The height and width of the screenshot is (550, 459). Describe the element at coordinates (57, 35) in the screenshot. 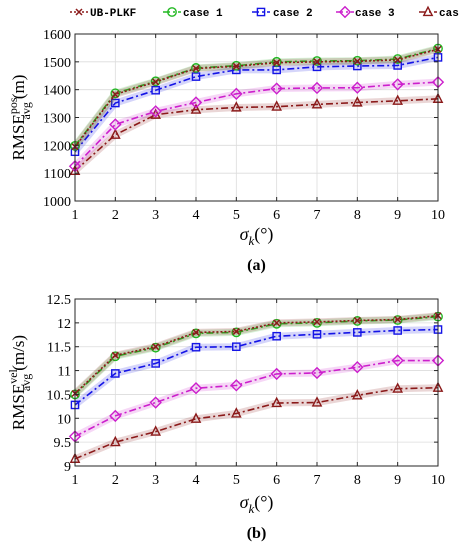

I see `y-tick-label: 1600` at that location.